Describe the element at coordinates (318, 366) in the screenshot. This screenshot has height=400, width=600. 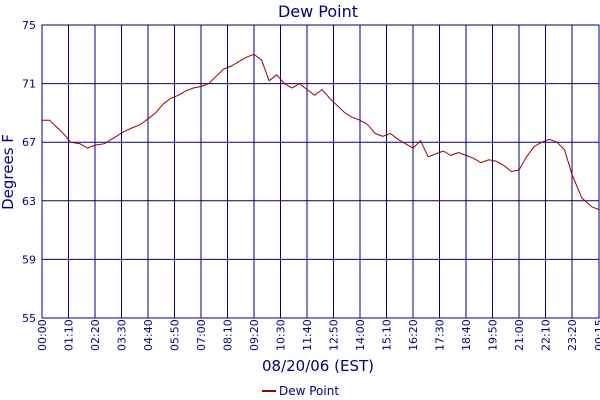
I see `x-axis-label: 08/20/06 (EST)` at that location.